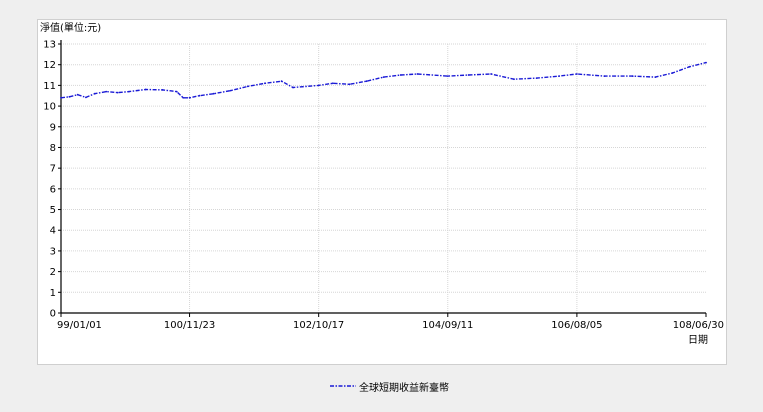  I want to click on y-tick-label: 1, so click(53, 293).